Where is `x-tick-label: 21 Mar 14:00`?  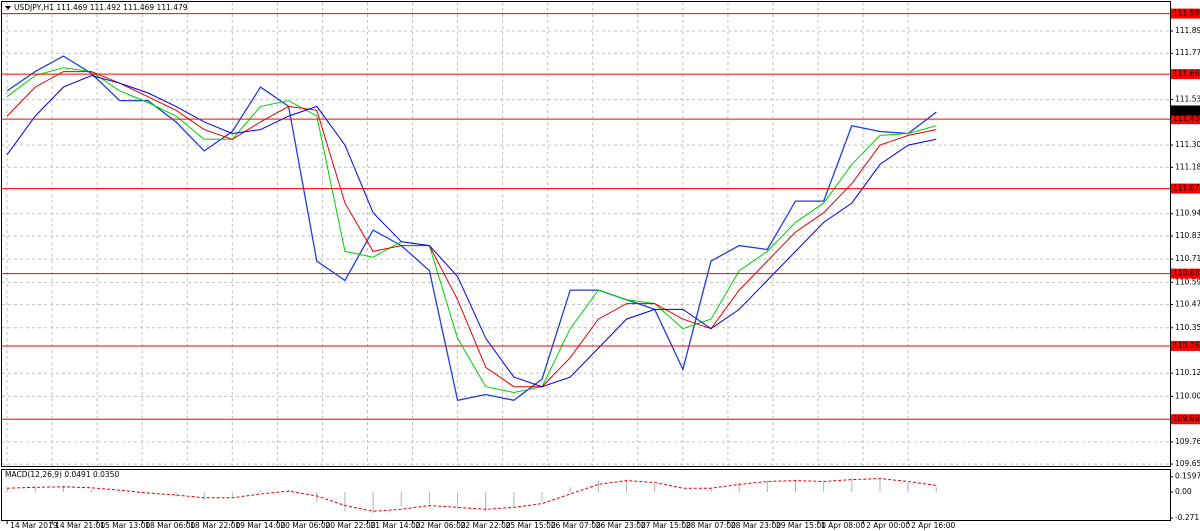
x-tick-label: 21 Mar 14:00 is located at coordinates (395, 525).